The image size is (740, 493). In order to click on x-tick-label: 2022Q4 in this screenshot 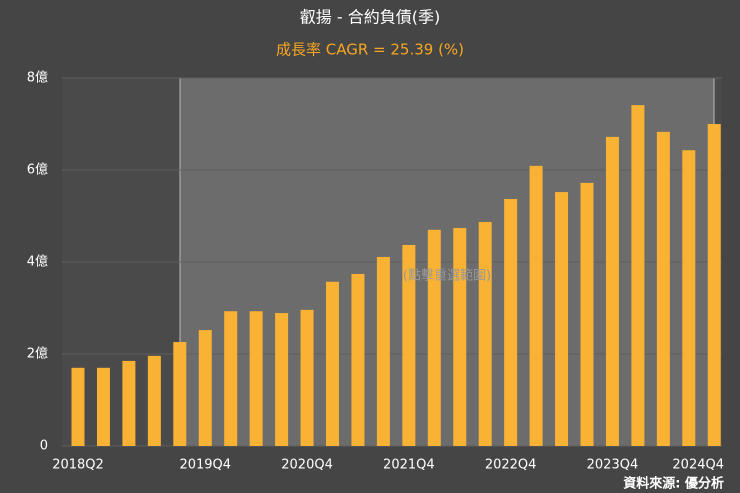, I will do `click(511, 465)`.